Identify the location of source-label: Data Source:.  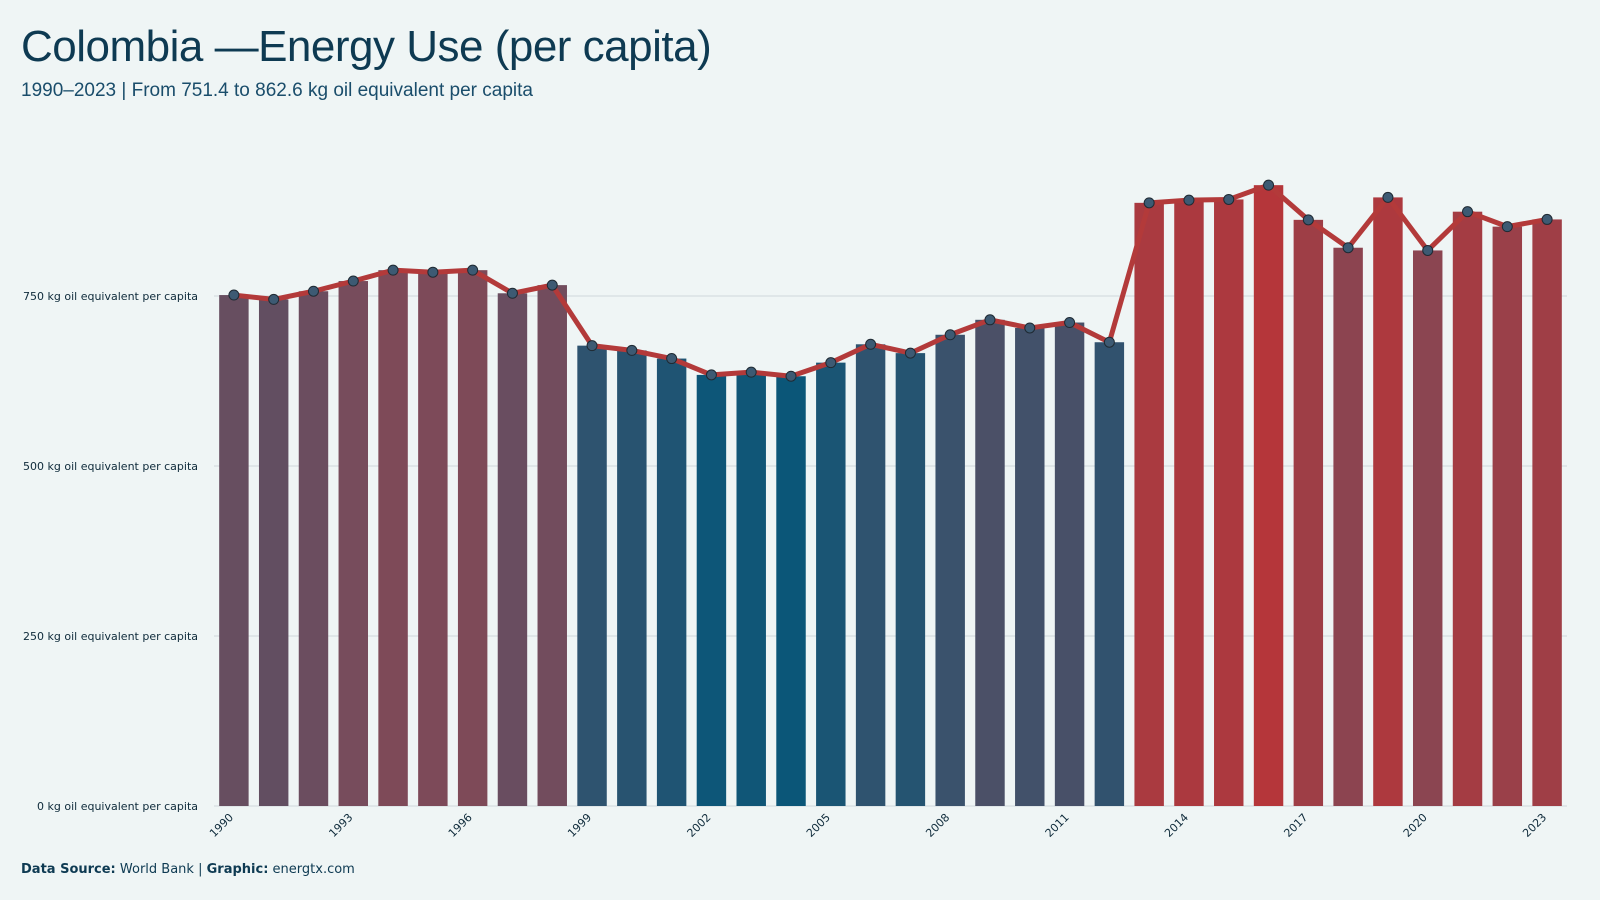
(68, 869).